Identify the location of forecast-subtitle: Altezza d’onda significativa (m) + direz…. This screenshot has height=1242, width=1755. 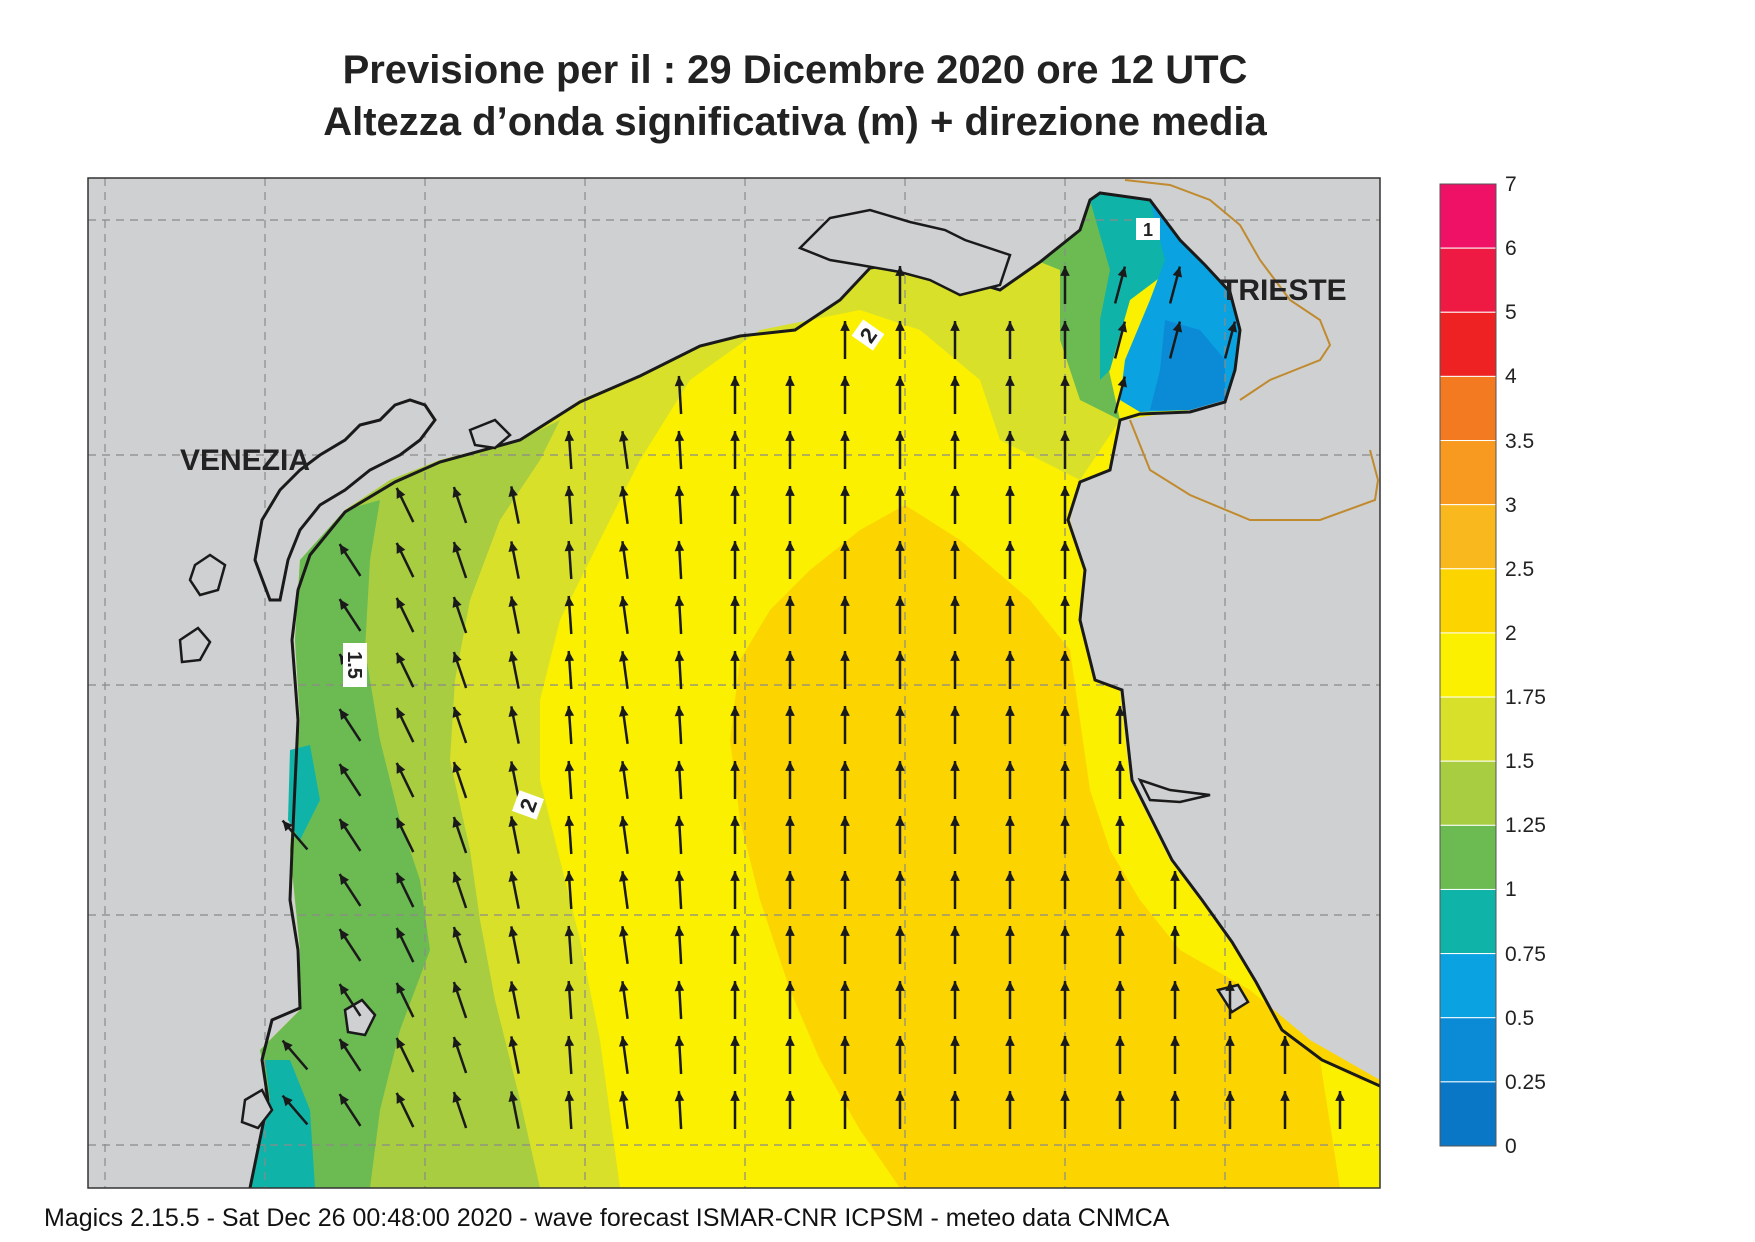
(795, 122).